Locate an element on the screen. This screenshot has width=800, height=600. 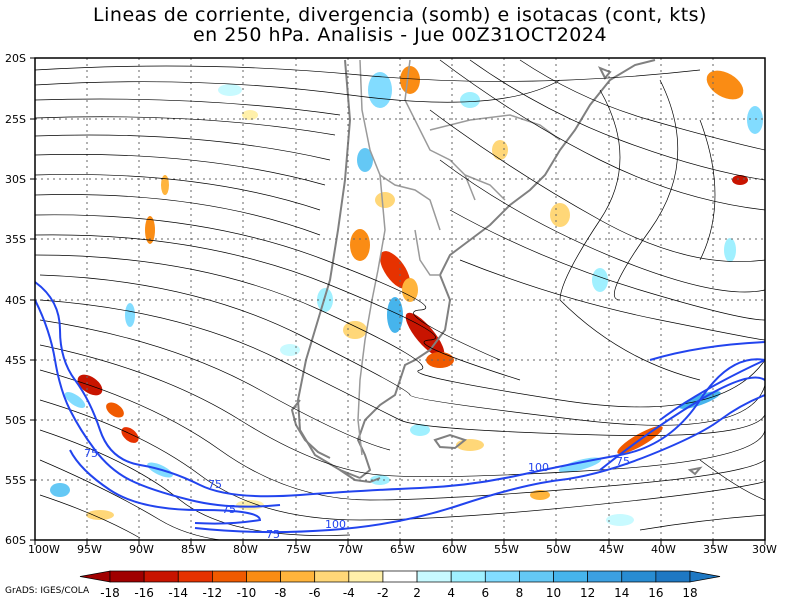
lon-label: 85W is located at coordinates (193, 549).